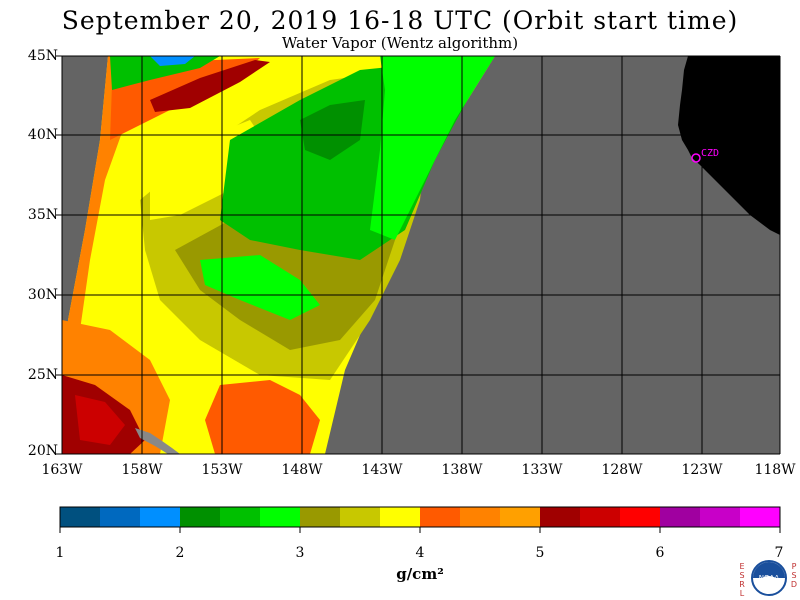 The height and width of the screenshot is (600, 800). What do you see at coordinates (702, 470) in the screenshot?
I see `lon-label-123w: 123W` at bounding box center [702, 470].